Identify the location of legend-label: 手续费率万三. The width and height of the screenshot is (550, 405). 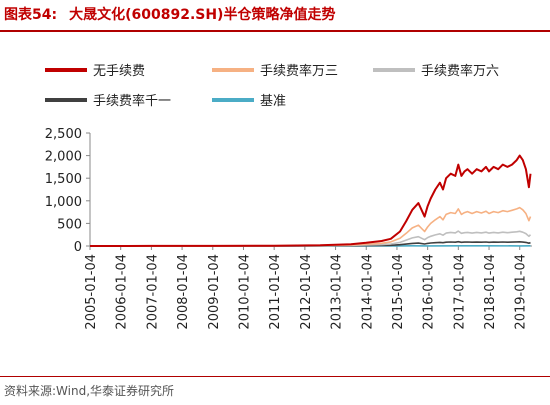
(299, 71).